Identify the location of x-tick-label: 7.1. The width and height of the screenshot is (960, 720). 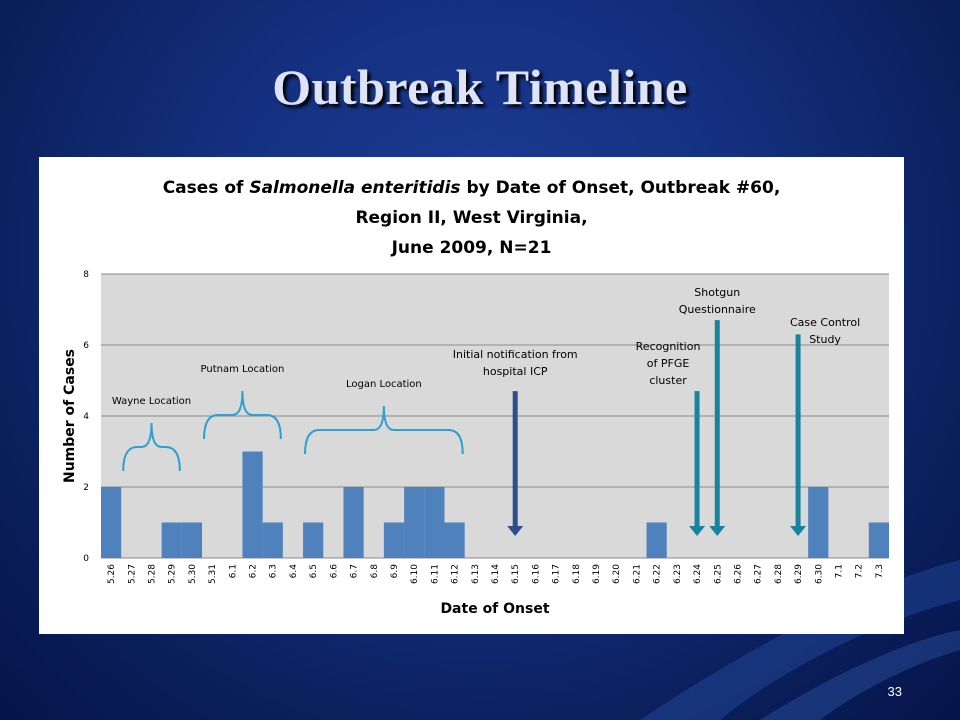
(839, 571).